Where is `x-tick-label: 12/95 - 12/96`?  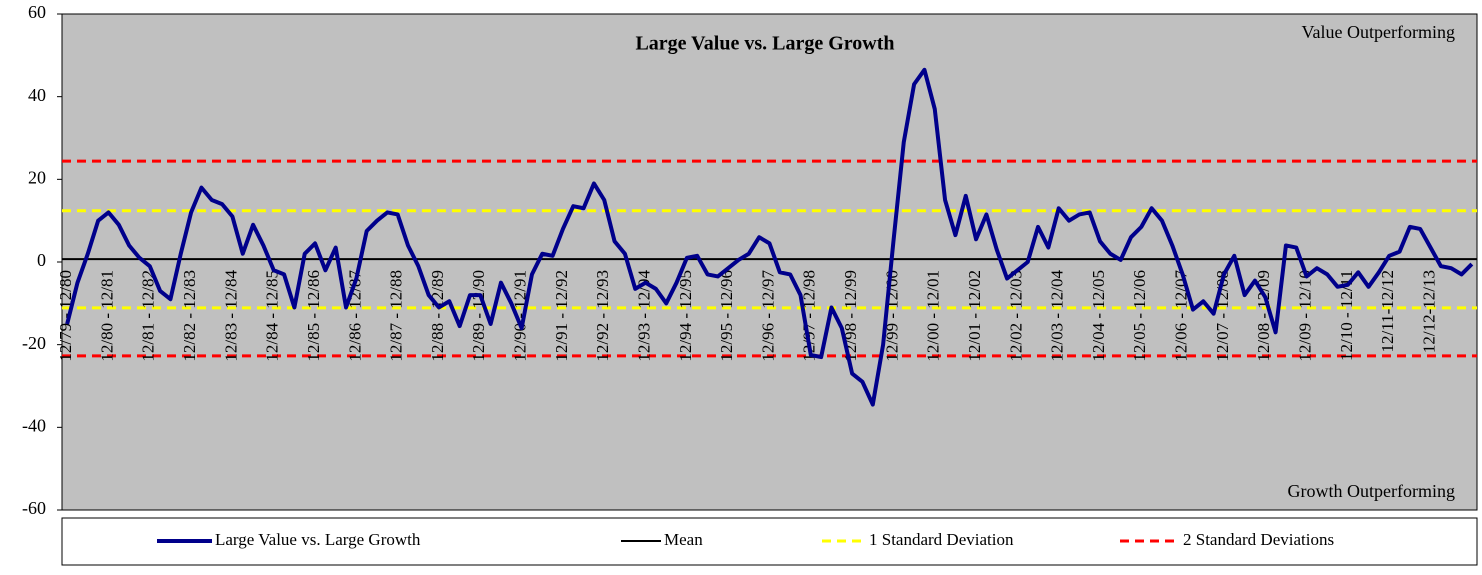 x-tick-label: 12/95 - 12/96 is located at coordinates (726, 316).